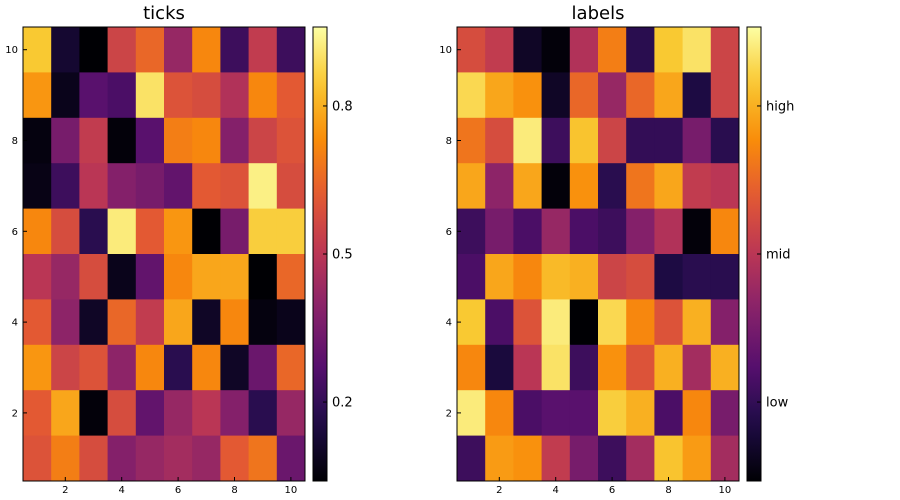 The image size is (900, 500). Describe the element at coordinates (499, 490) in the screenshot. I see `x-tick-label: 2` at that location.